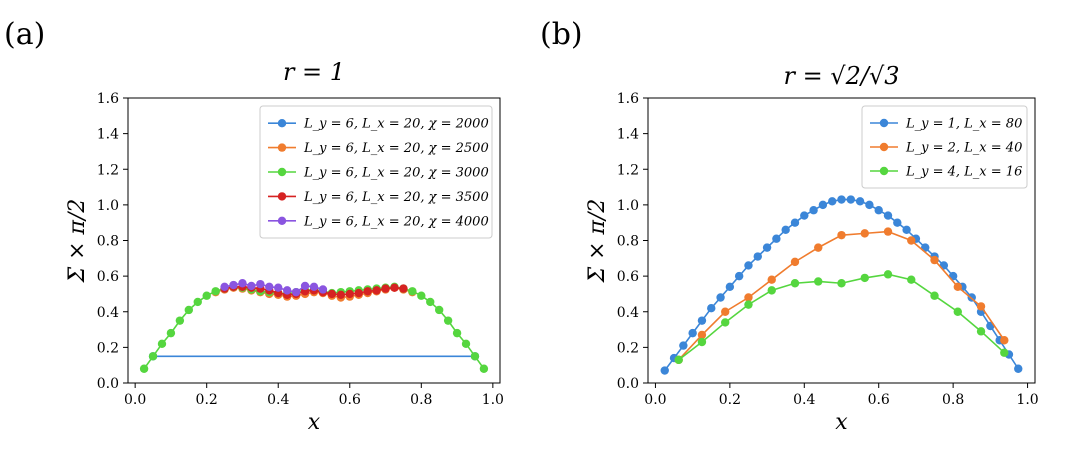 The height and width of the screenshot is (449, 1080). I want to click on legend-entry: L_y = 1, L_x = 80, so click(963, 124).